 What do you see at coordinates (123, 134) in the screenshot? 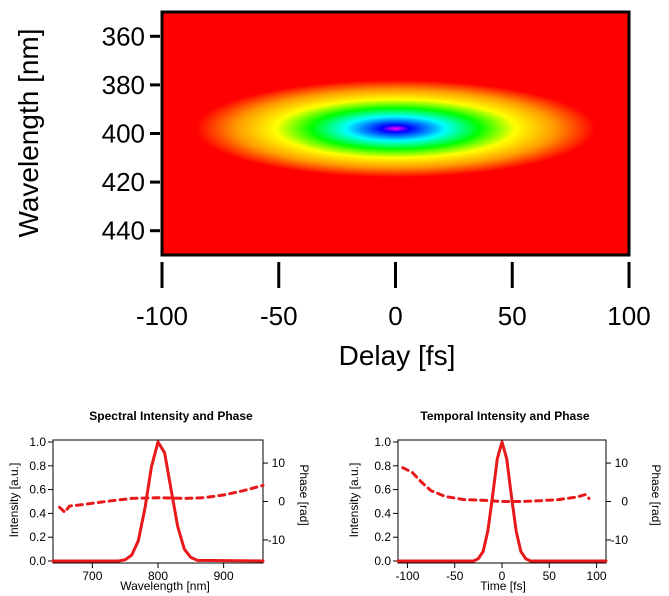
I see `heatmap-y-tick-label: 400` at bounding box center [123, 134].